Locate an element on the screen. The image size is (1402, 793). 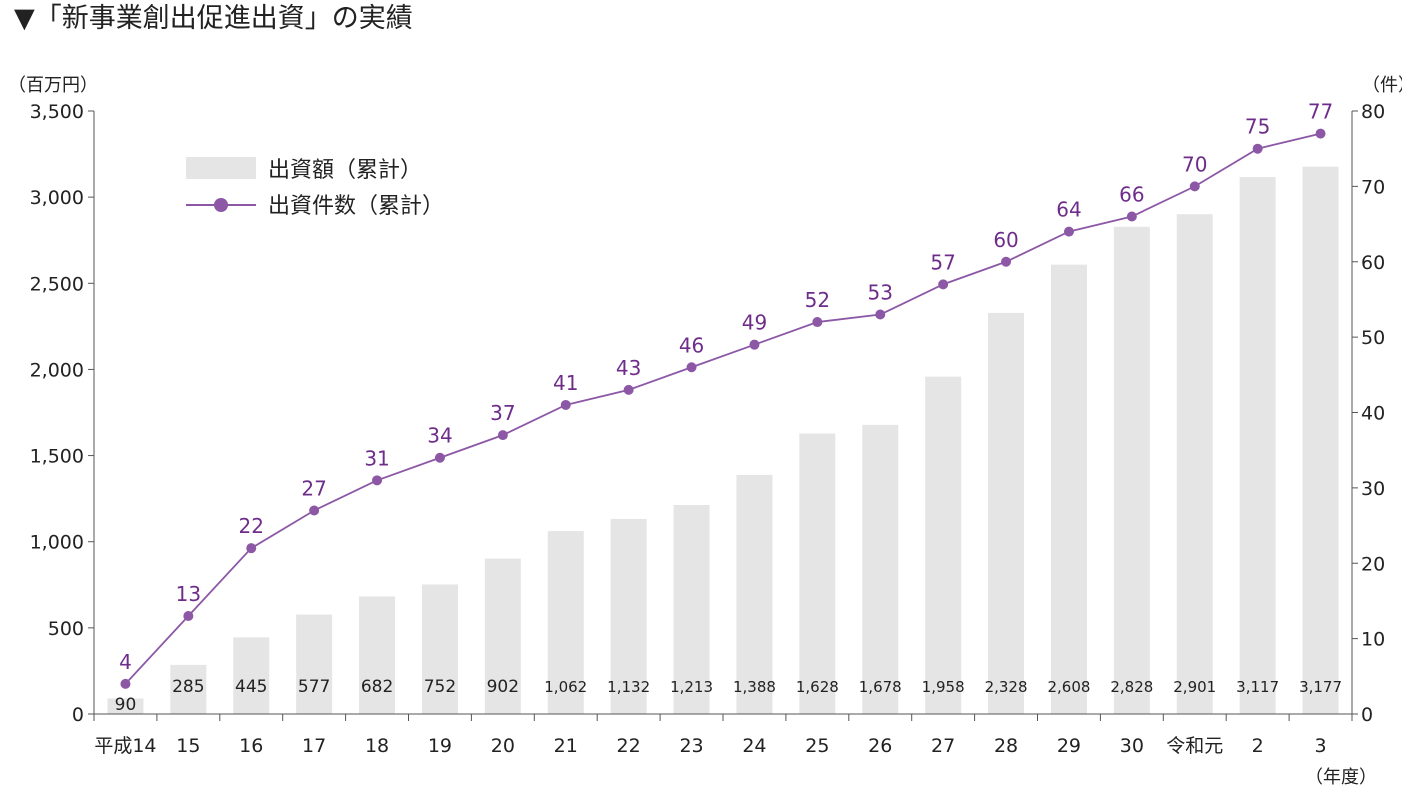
line-data-label: 37 is located at coordinates (502, 413).